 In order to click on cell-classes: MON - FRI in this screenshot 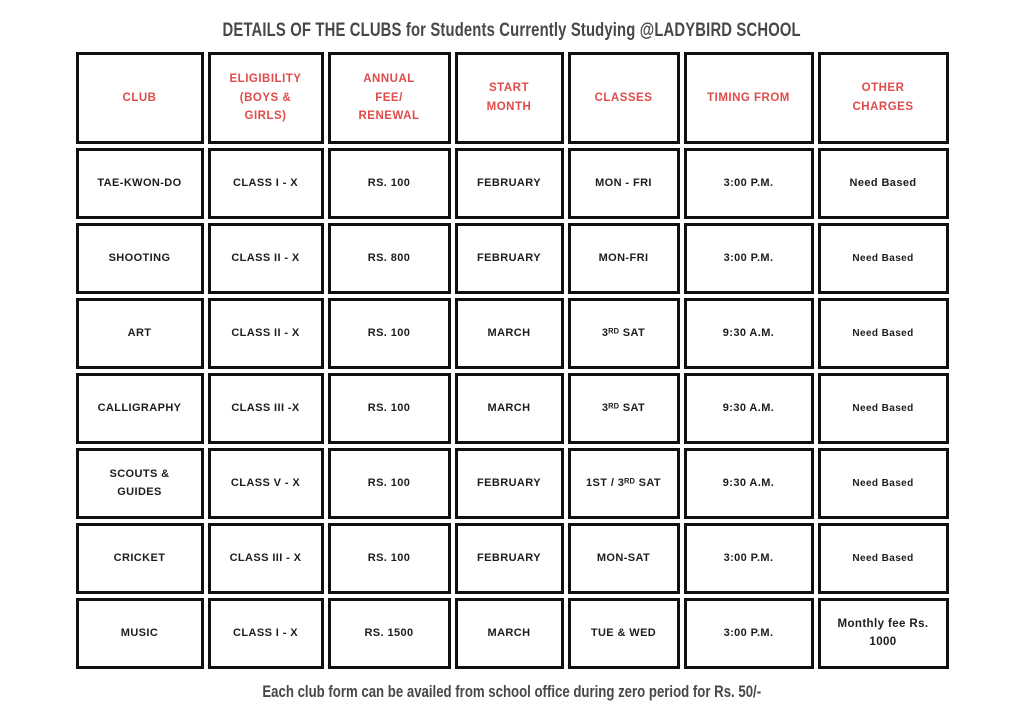, I will do `click(623, 183)`.